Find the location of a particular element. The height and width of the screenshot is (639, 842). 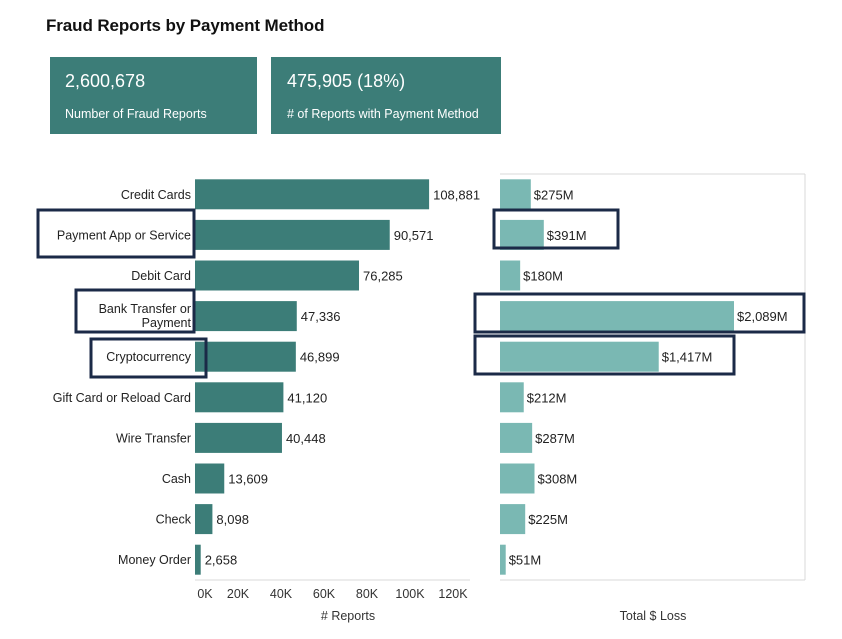

reports-data-label: 41,120 is located at coordinates (307, 397).